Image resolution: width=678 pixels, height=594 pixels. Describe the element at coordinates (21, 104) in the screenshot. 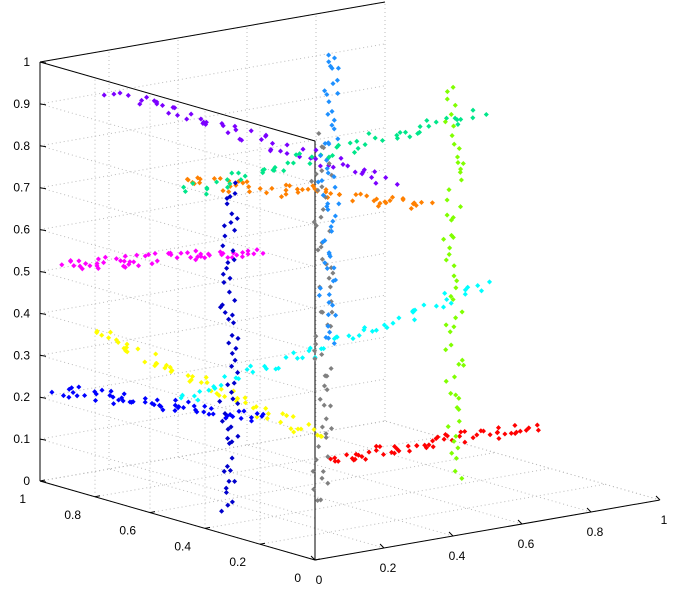

I see `z-tick-label: 0.9` at that location.